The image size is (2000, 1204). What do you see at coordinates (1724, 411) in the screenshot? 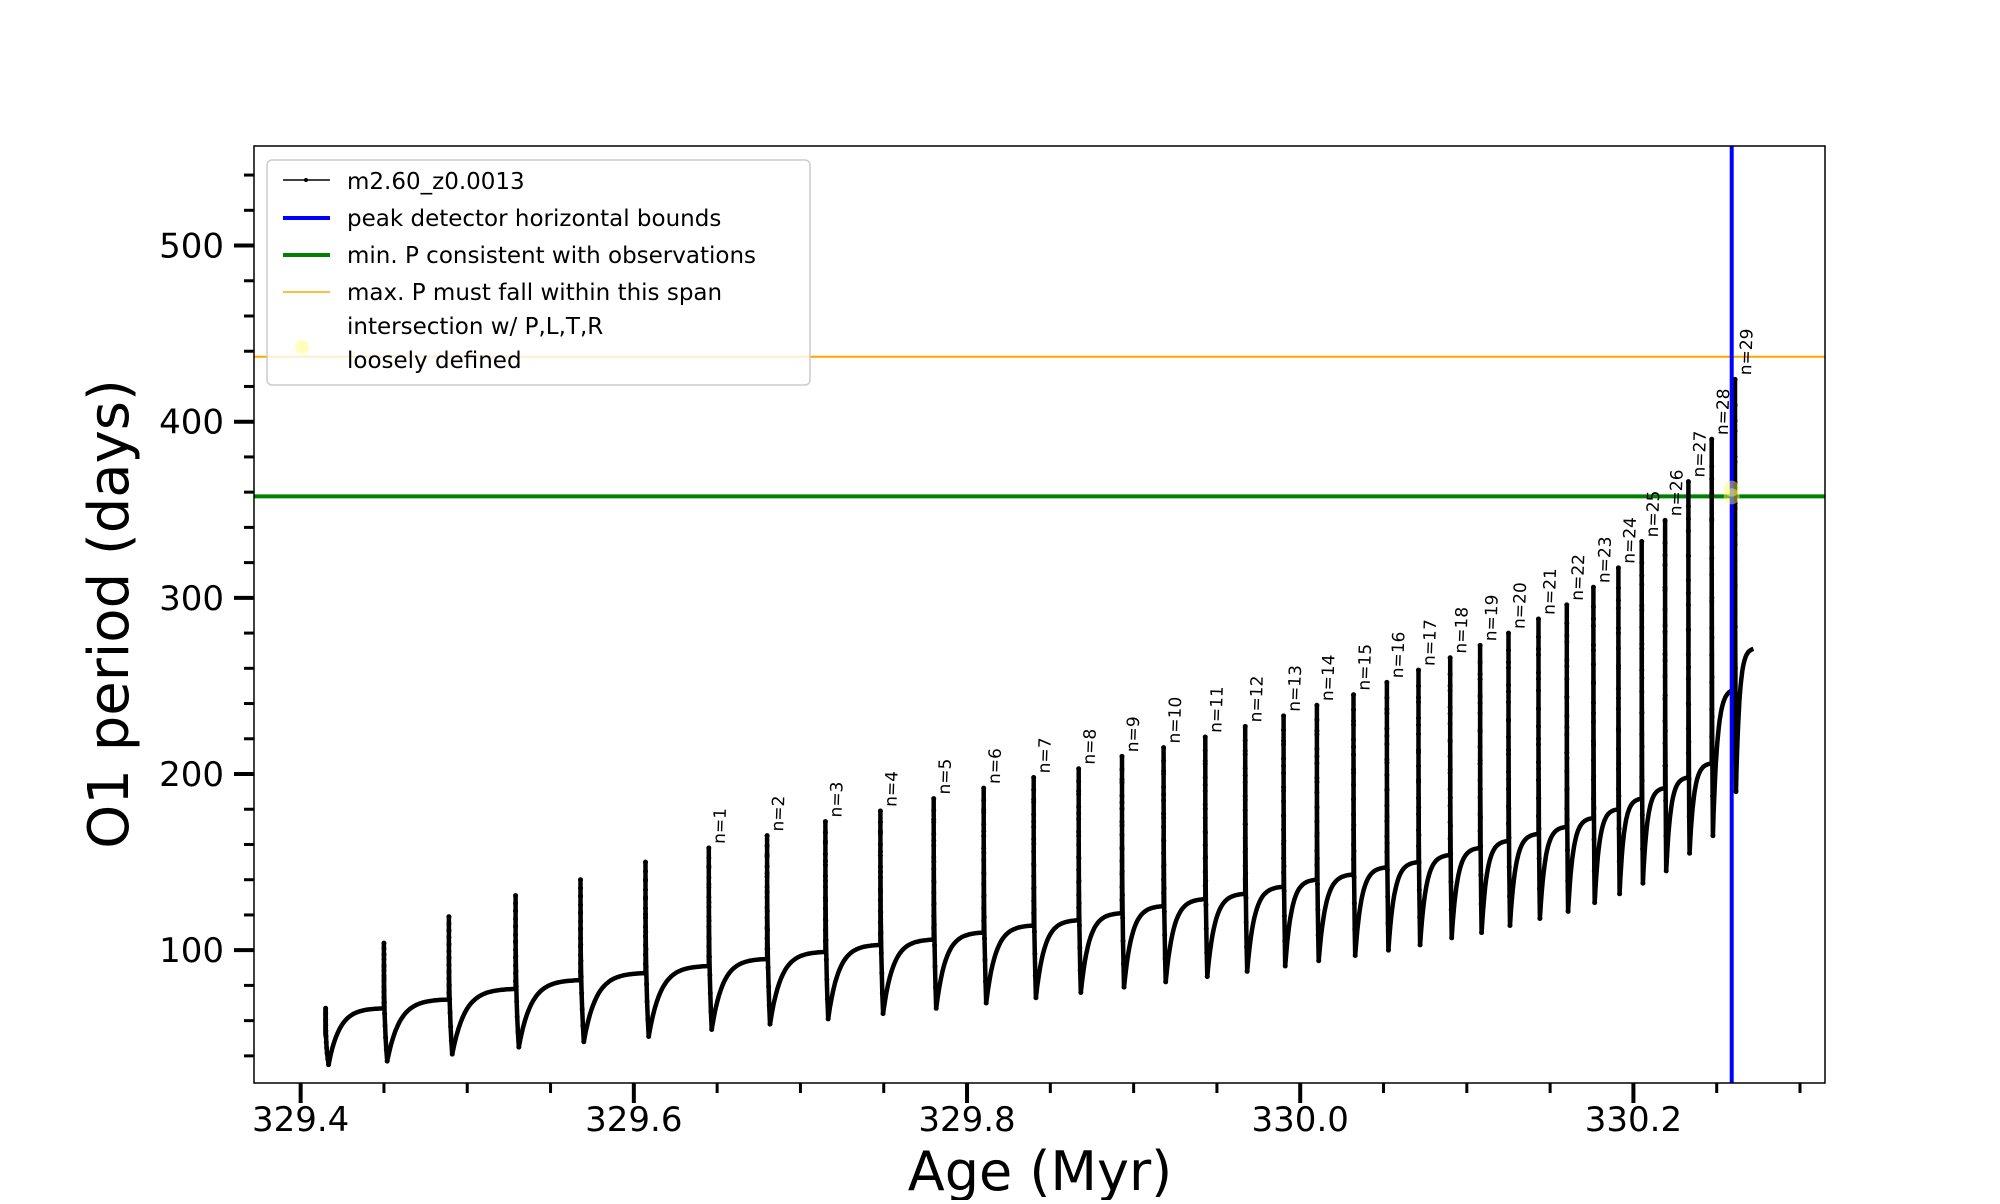
I see `pulse-label: n=28` at bounding box center [1724, 411].